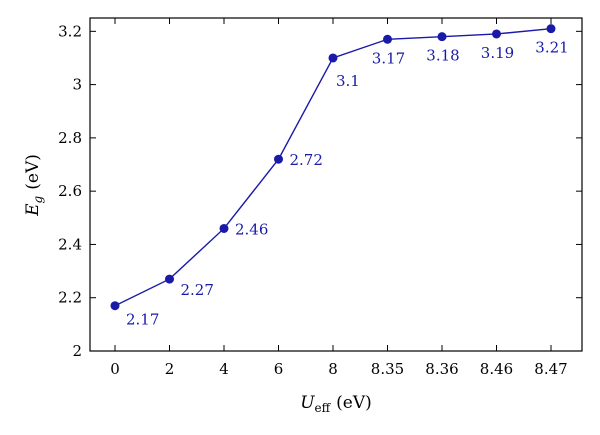  I want to click on y-axis-label: Eg(eV), so click(34, 185).